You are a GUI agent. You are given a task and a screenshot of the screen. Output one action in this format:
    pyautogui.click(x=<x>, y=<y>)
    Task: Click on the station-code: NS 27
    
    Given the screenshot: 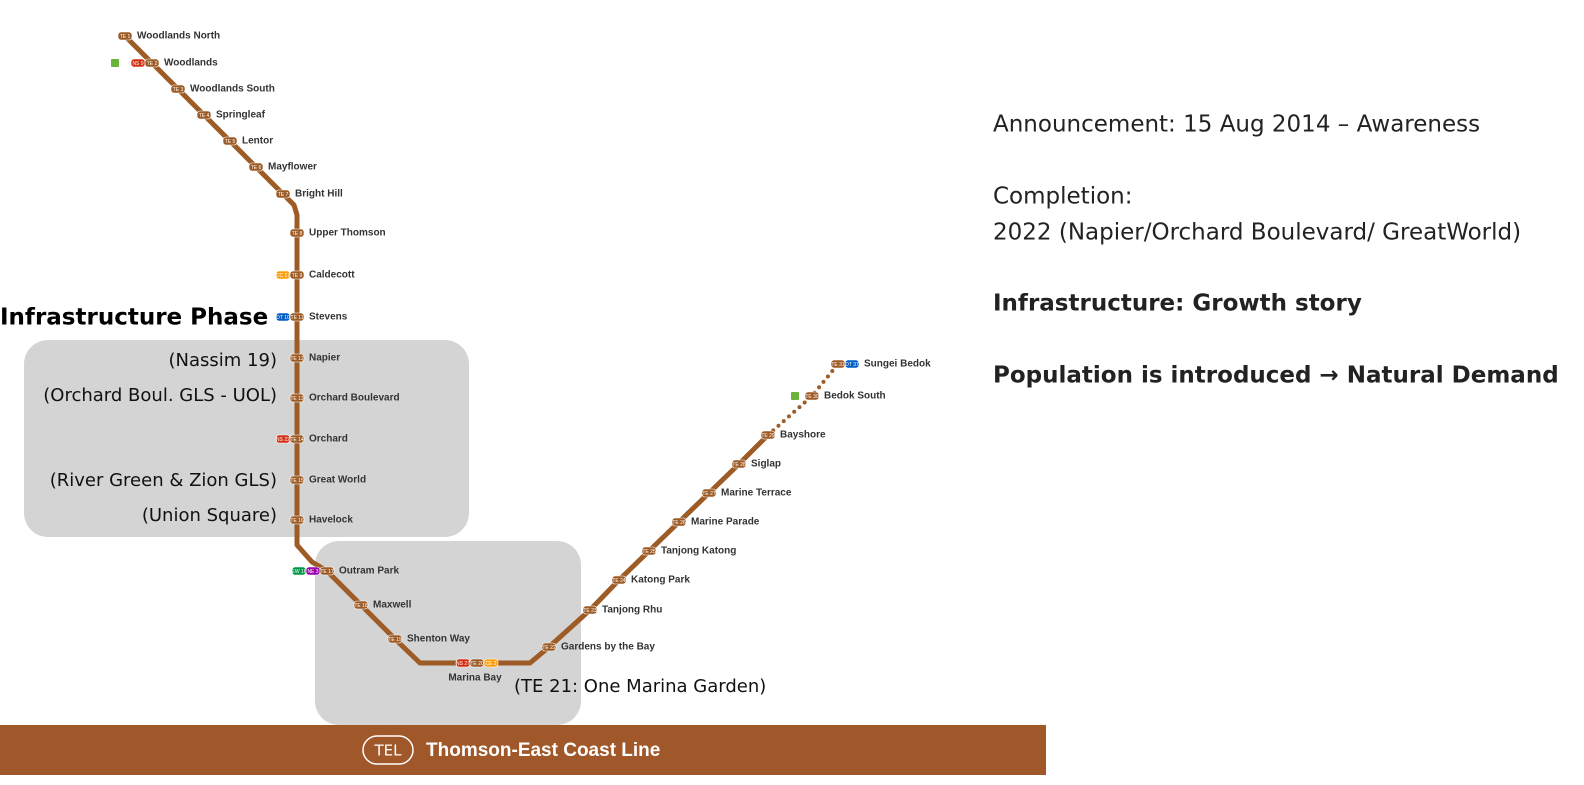 What is the action you would take?
    pyautogui.click(x=463, y=664)
    